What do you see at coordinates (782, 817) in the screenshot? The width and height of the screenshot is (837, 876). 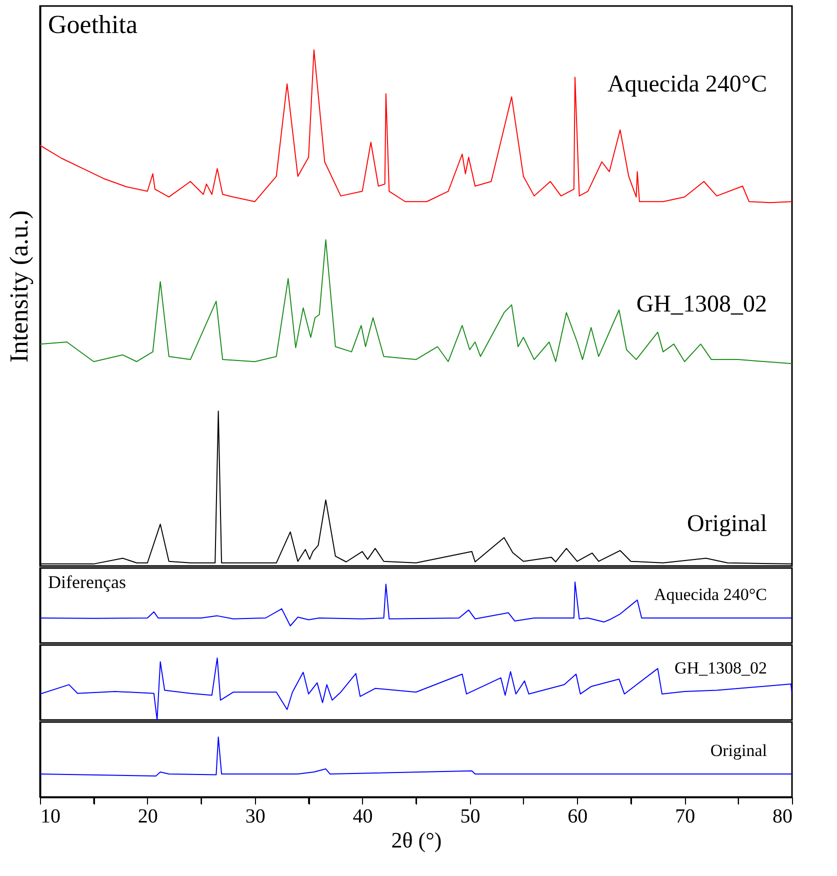 I see `x-tick-label: 80` at bounding box center [782, 817].